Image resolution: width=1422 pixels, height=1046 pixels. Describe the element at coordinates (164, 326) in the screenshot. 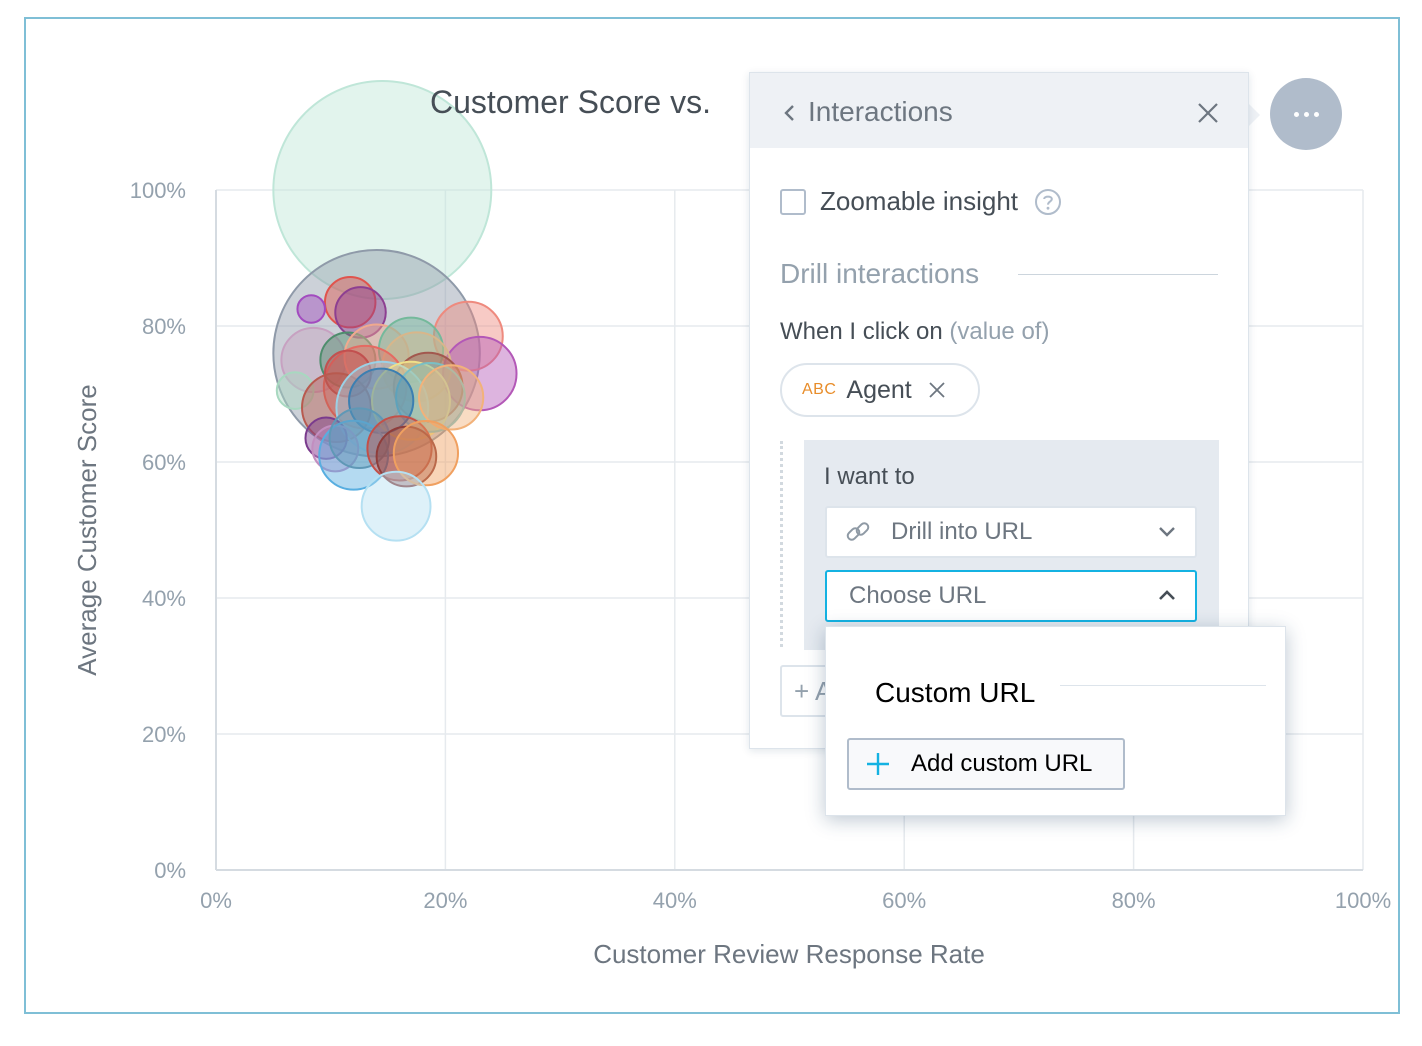

I see `y-tick-label: 80%` at that location.